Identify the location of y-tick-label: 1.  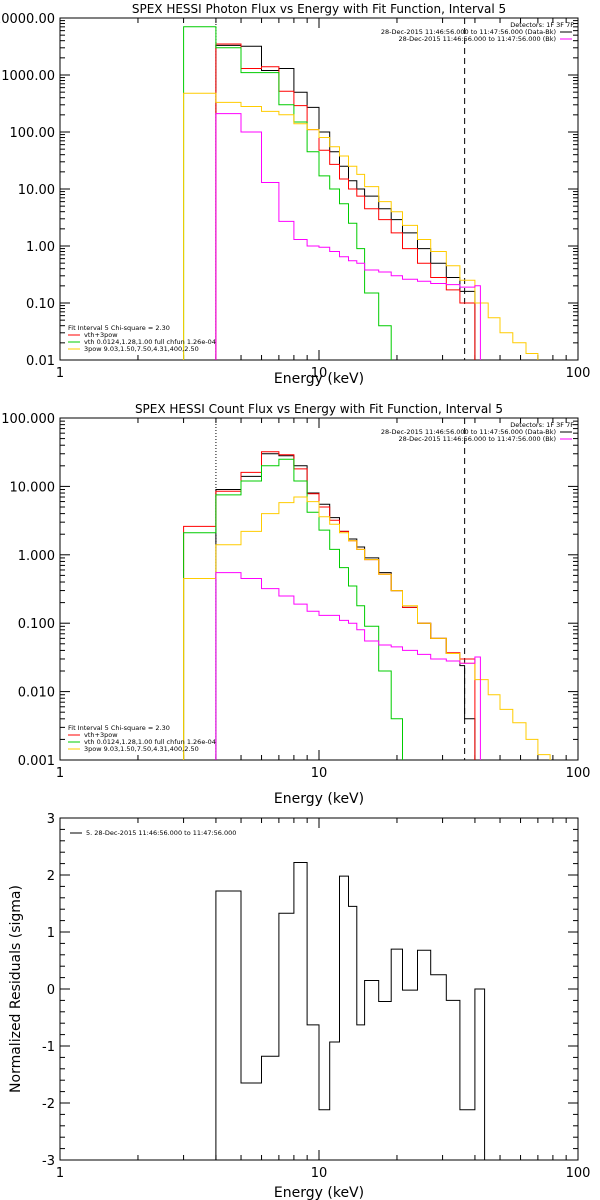
(51, 933).